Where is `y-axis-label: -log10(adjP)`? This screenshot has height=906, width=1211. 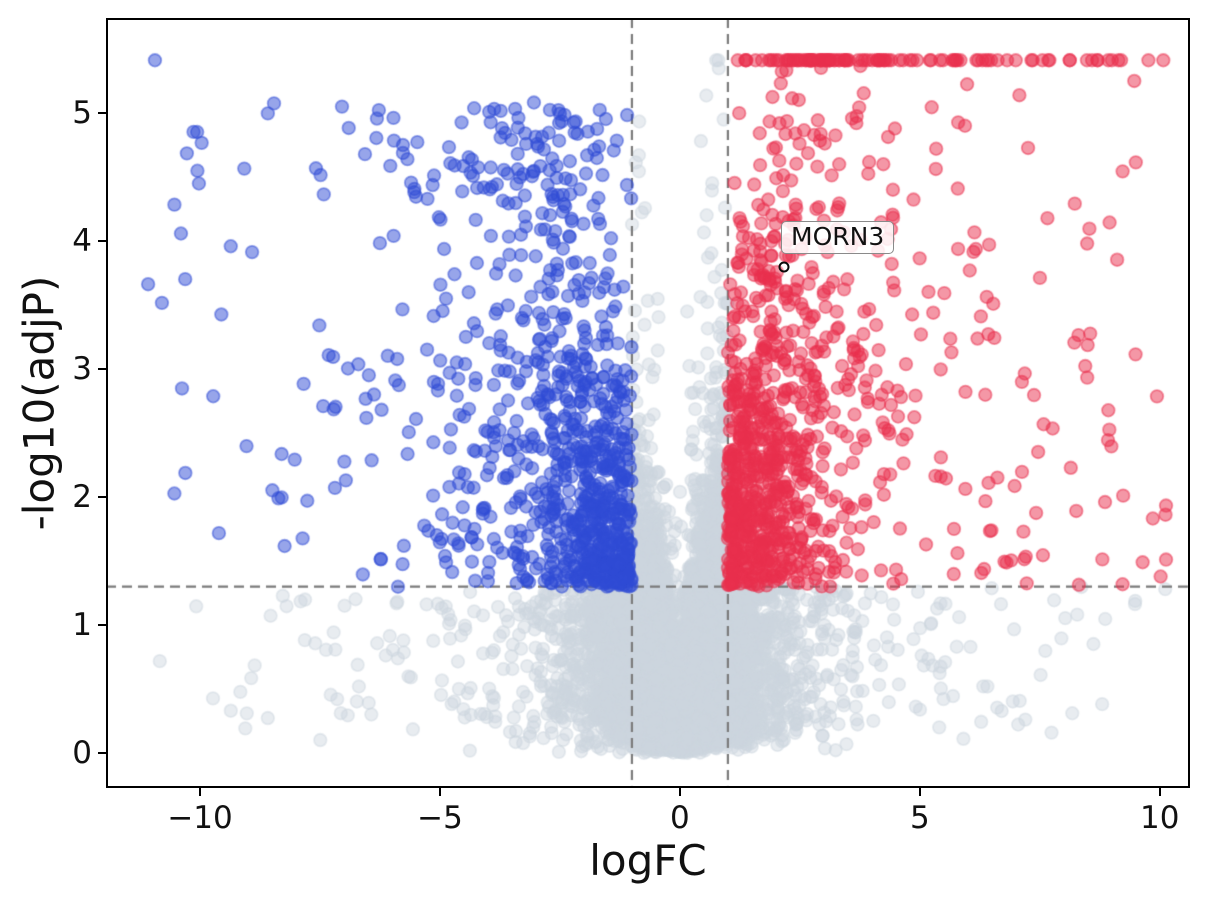 y-axis-label: -log10(adjP) is located at coordinates (39, 403).